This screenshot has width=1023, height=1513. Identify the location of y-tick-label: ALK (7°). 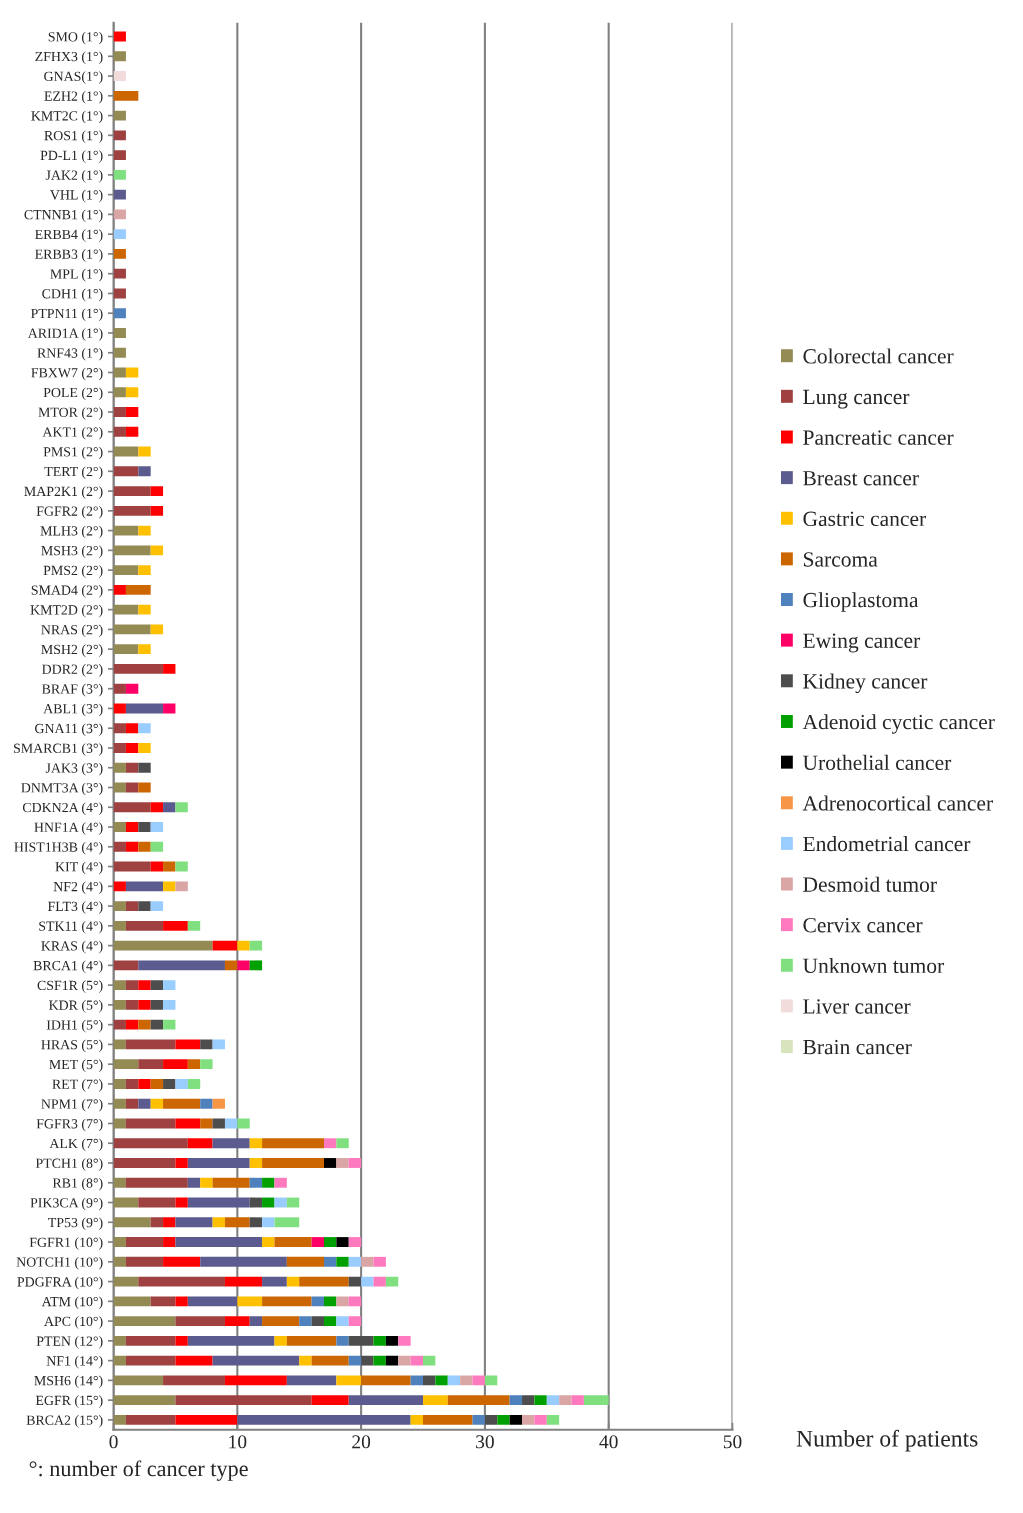
(76, 1145).